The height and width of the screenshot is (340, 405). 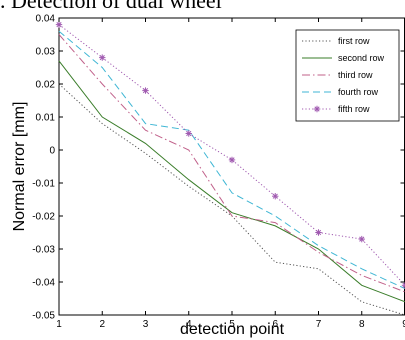 I want to click on x-tick-label: 9, so click(x=403, y=324).